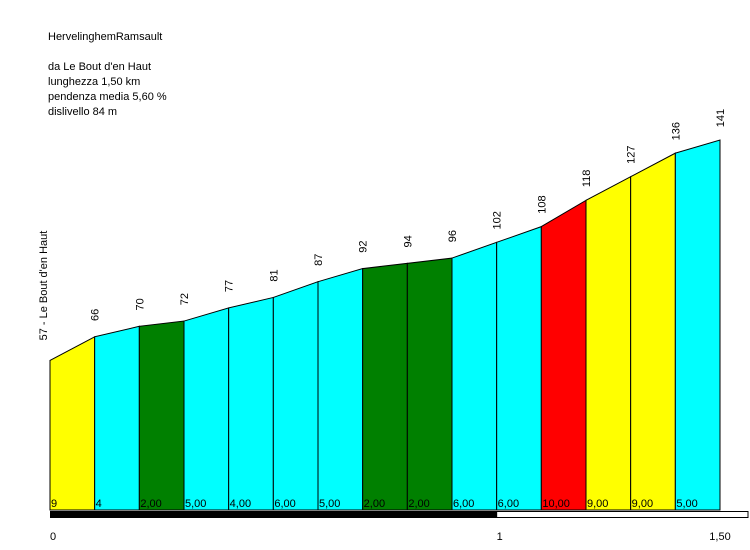 This screenshot has height=550, width=750. I want to click on grade-label: 4, so click(99, 504).